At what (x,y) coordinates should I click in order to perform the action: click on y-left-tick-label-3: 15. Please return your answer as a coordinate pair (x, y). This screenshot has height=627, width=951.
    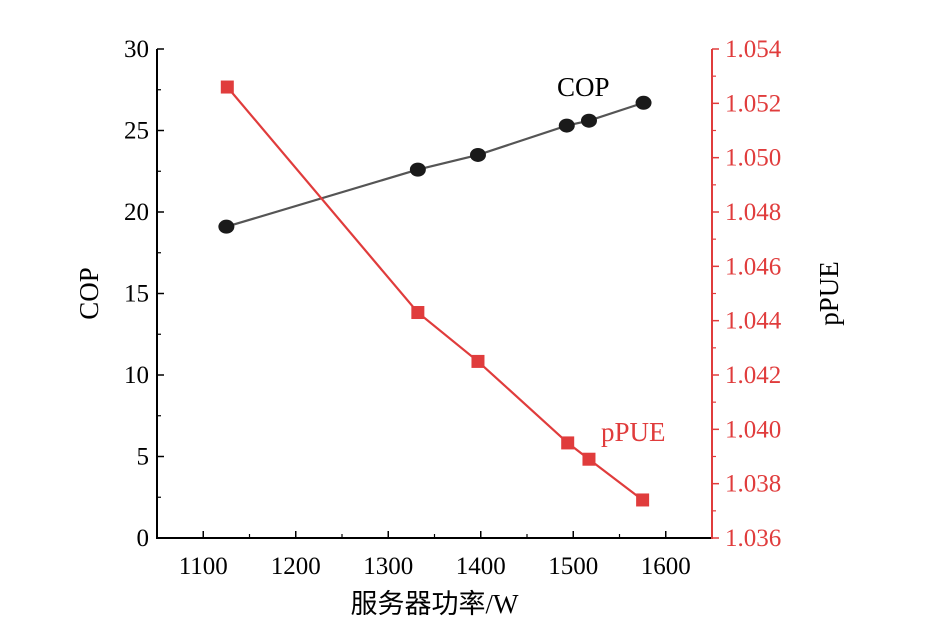
    Looking at the image, I should click on (136, 294).